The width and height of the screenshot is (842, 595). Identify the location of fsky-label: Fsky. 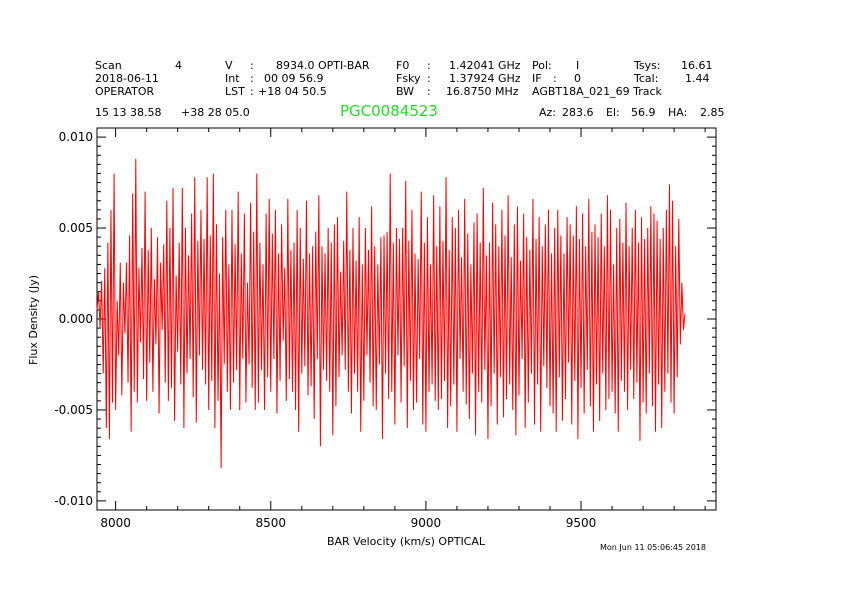
(408, 78).